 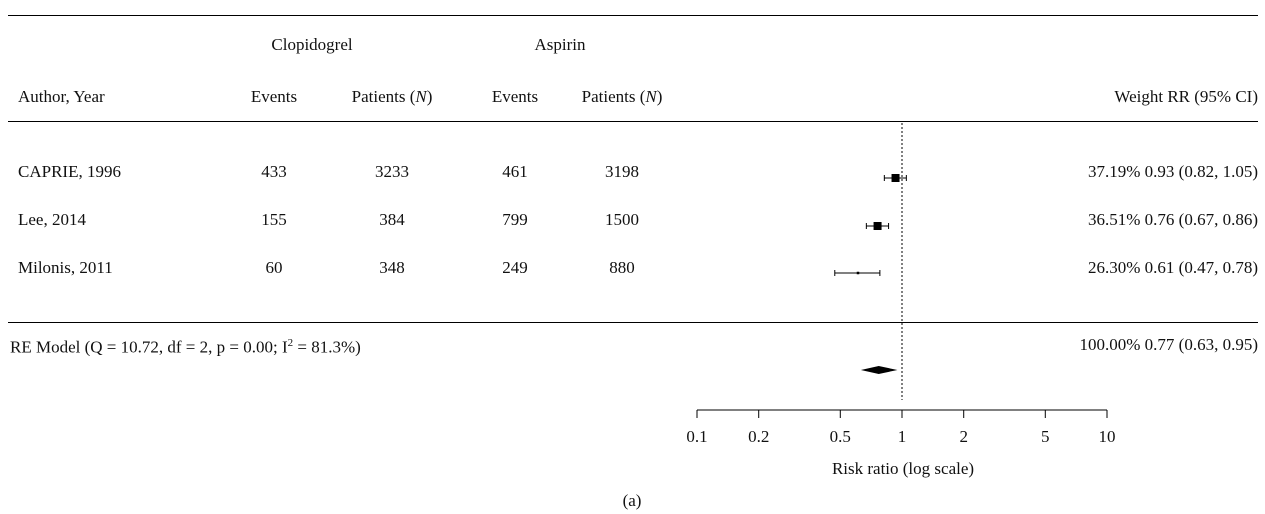 What do you see at coordinates (622, 96) in the screenshot?
I see `column-header-aspirin-patients: Patients (N)` at bounding box center [622, 96].